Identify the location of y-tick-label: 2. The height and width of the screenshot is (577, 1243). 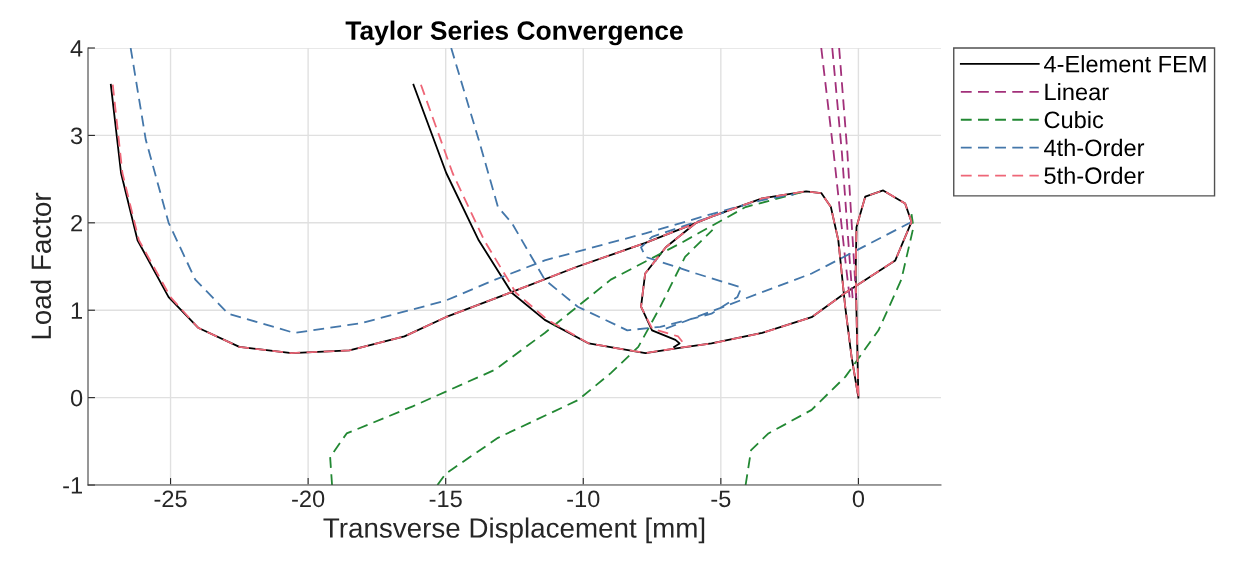
(76, 223).